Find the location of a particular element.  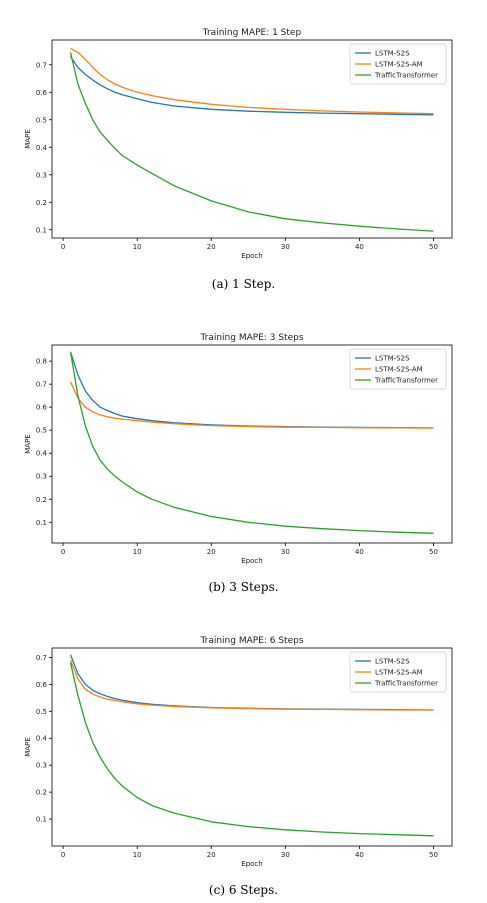

chart-title: Training MAPE: 1 Step is located at coordinates (252, 33).